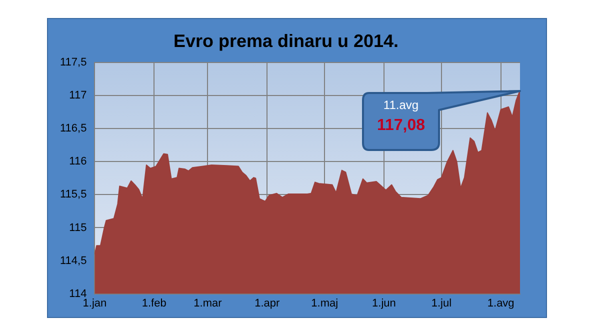 This screenshot has width=592, height=333. What do you see at coordinates (401, 126) in the screenshot?
I see `annotation: 117,08` at bounding box center [401, 126].